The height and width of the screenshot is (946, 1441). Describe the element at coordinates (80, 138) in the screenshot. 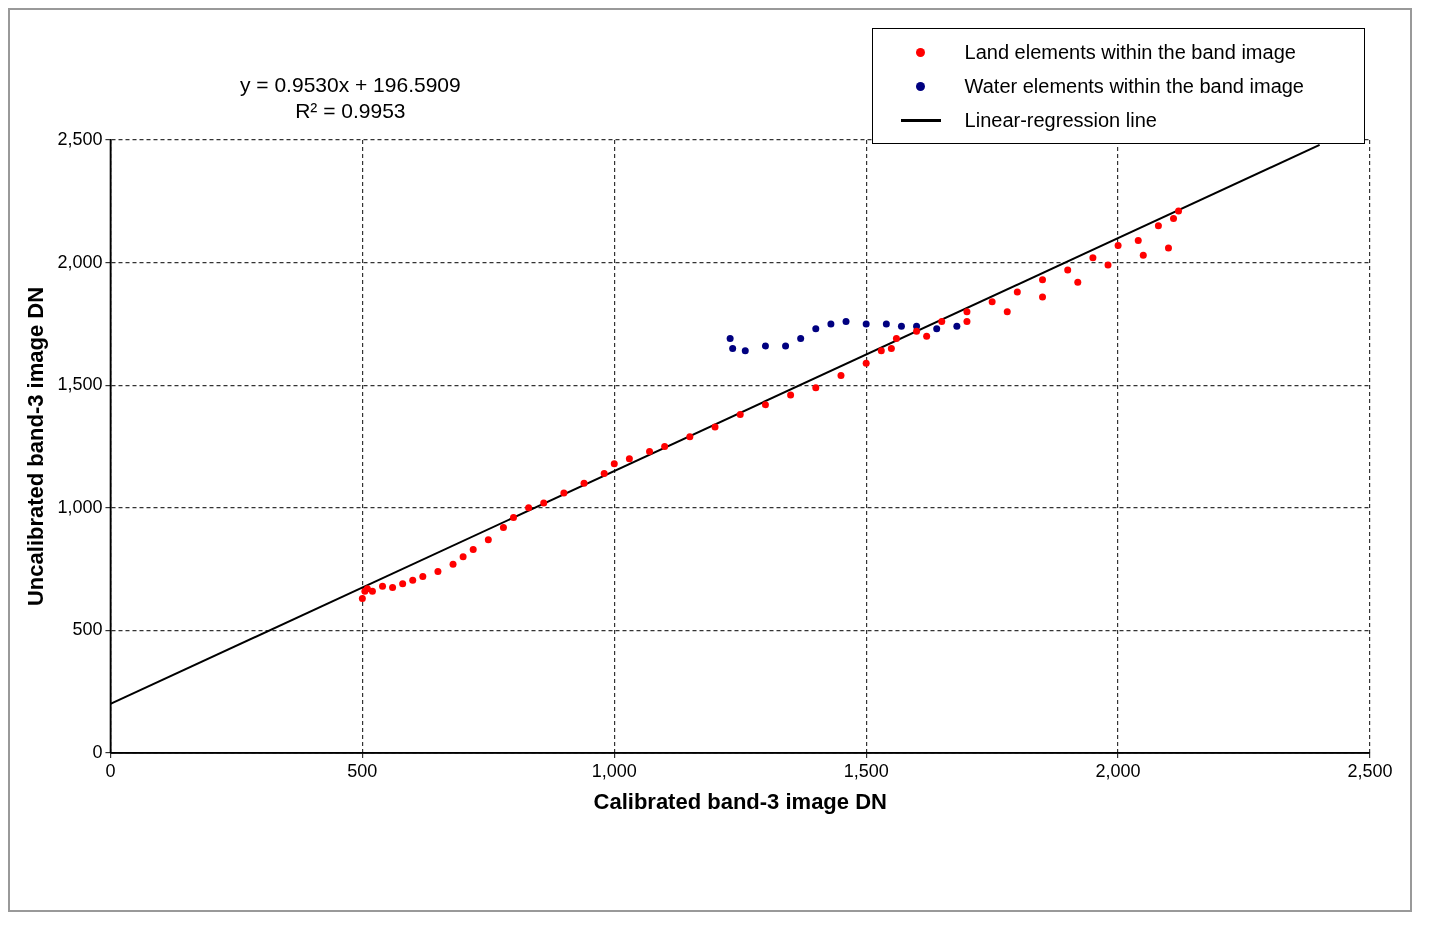

I see `y-tick-label: 2,500` at that location.